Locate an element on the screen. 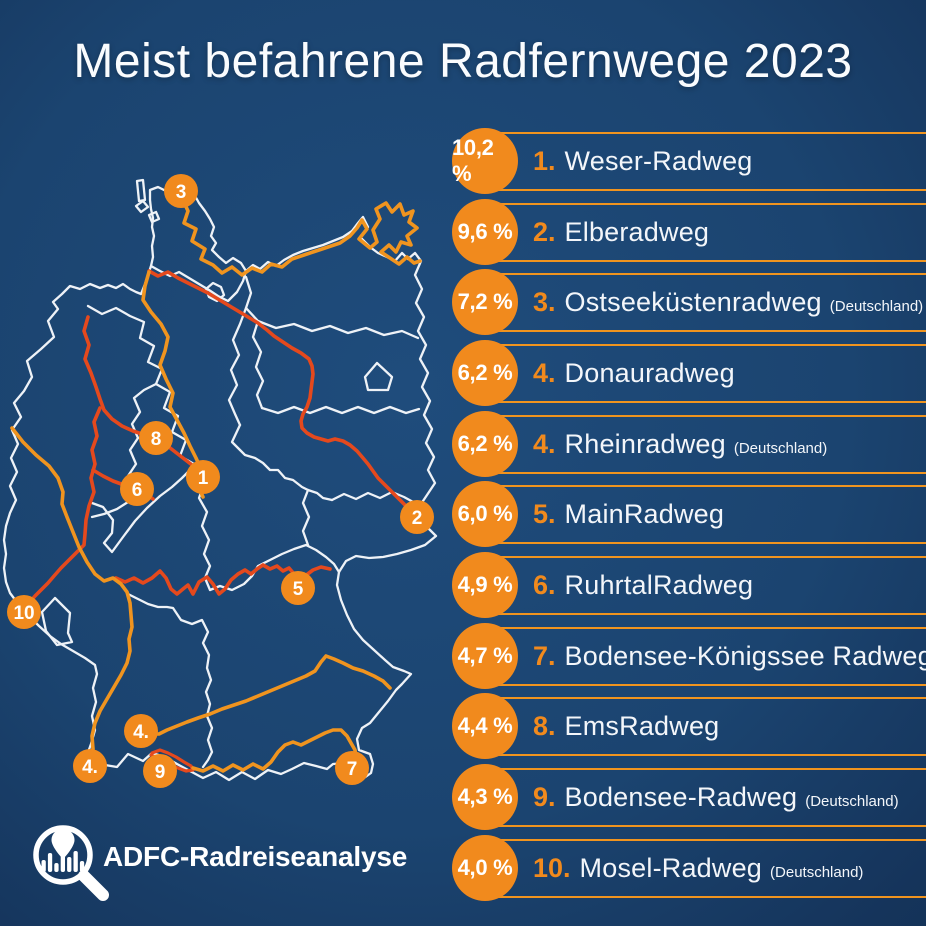 This screenshot has height=926, width=926. map-marker: 5 is located at coordinates (298, 588).